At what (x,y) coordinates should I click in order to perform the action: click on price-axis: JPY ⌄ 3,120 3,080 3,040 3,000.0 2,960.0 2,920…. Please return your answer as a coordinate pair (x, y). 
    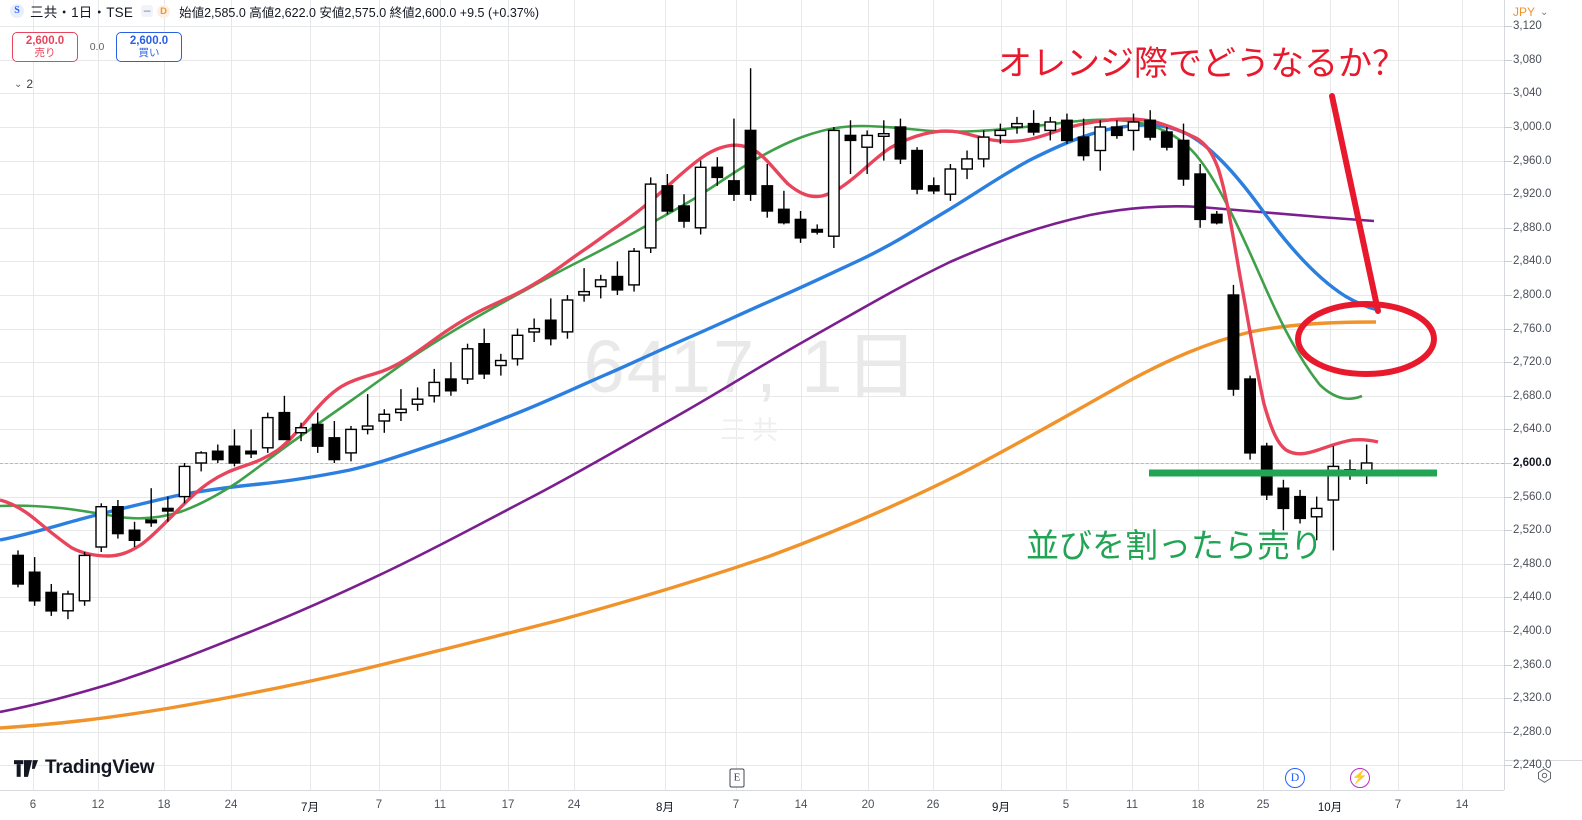
    Looking at the image, I should click on (1543, 395).